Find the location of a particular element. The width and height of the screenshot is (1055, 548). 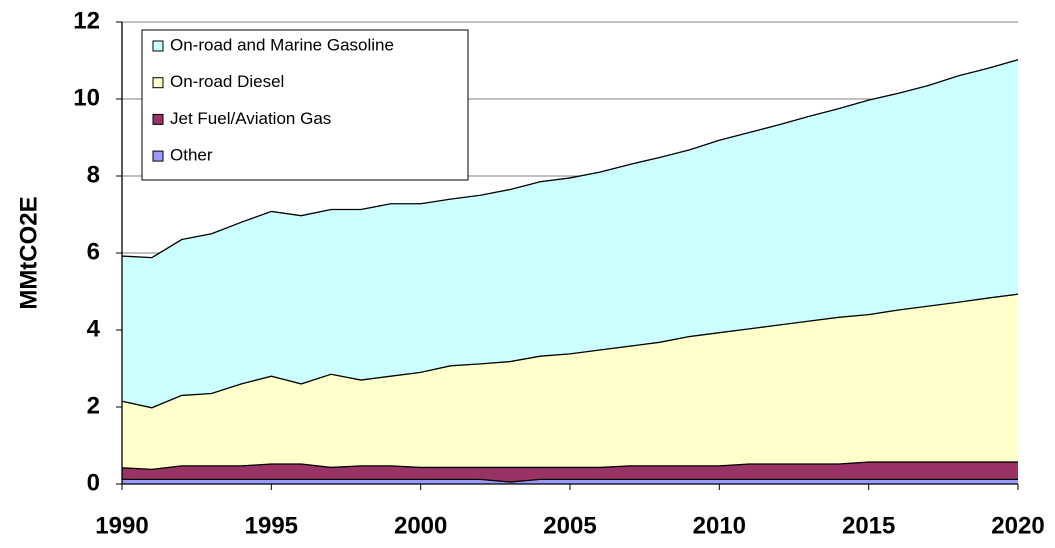

x-tick-label: 2010 is located at coordinates (719, 525).